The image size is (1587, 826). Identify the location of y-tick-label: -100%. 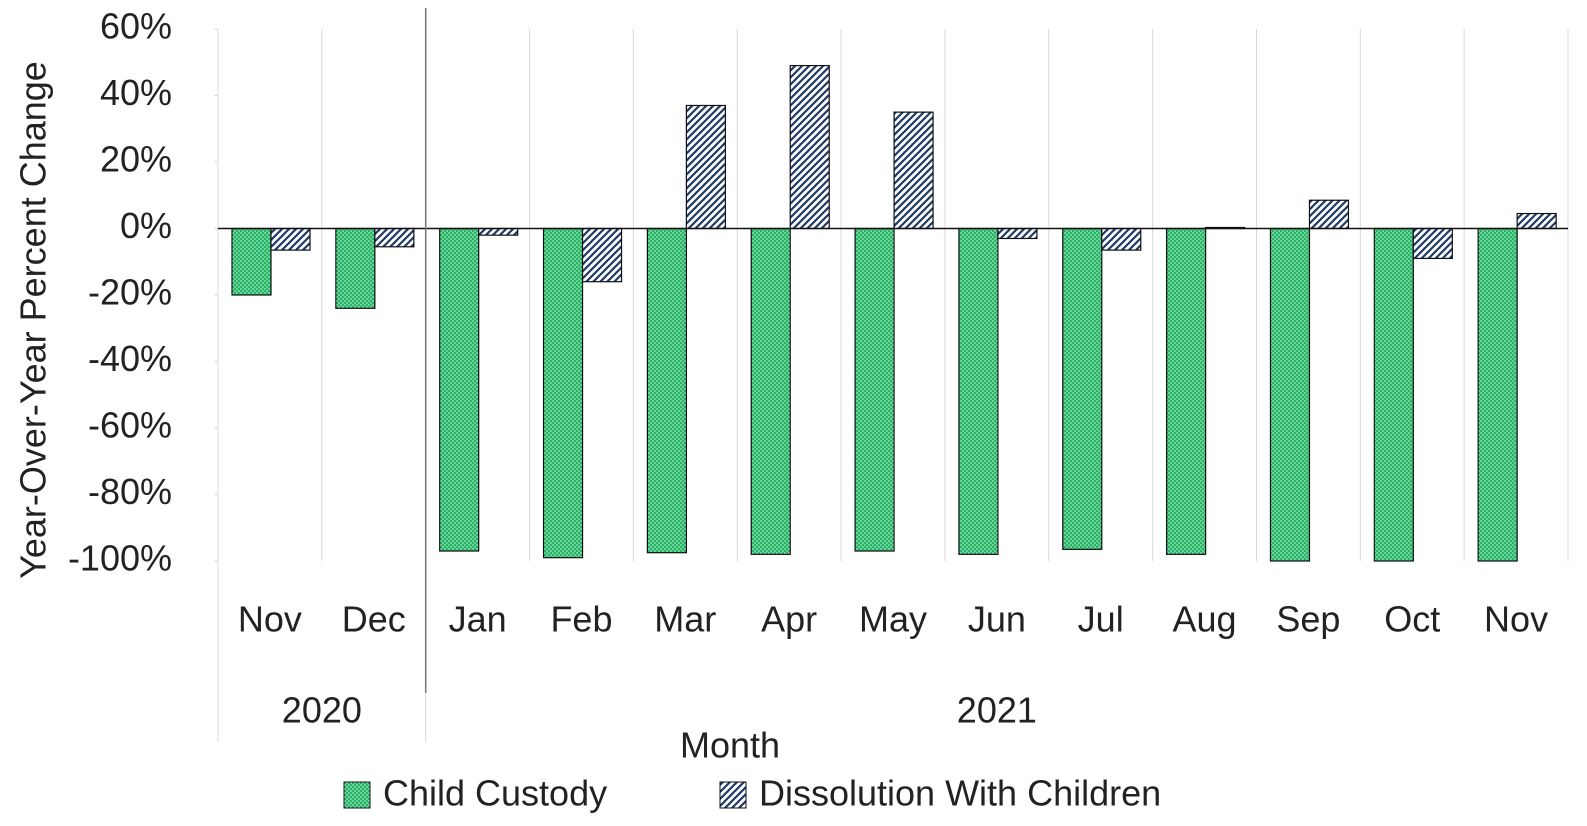
(120, 558).